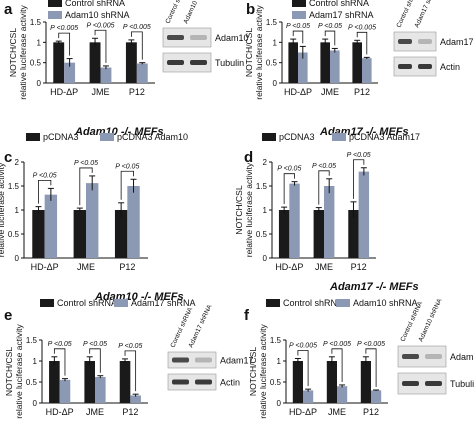 Image resolution: width=474 pixels, height=445 pixels. Describe the element at coordinates (8, 157) in the screenshot. I see `panel-letter: c` at that location.